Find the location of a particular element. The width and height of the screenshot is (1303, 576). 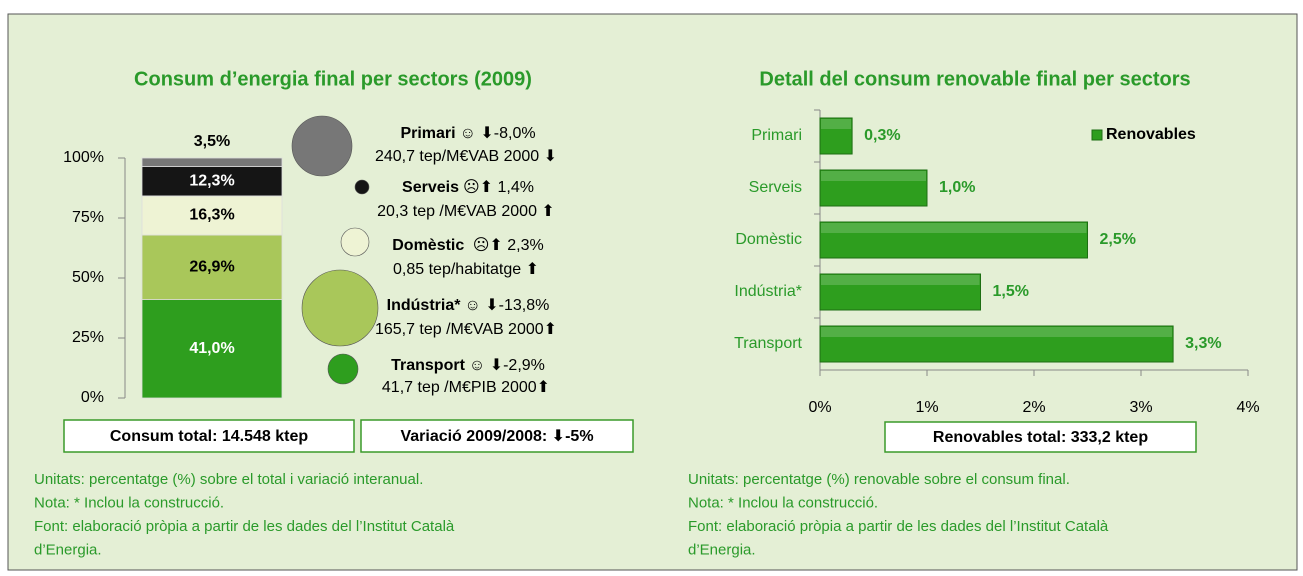

sector-annotation: Primari ☺ ⬇-8,0% is located at coordinates (467, 133).